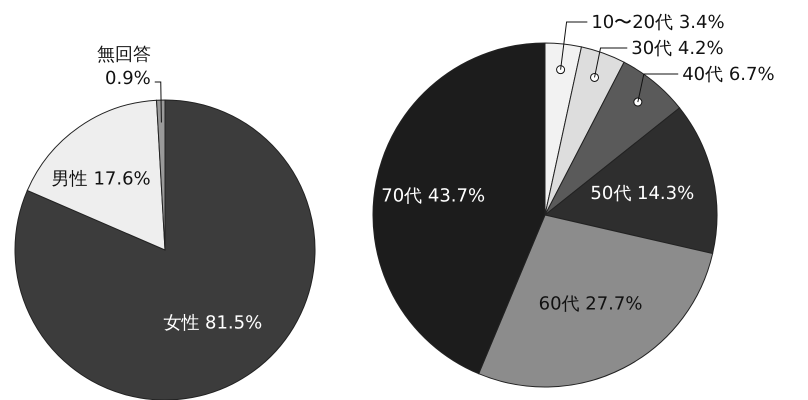  What do you see at coordinates (728, 74) in the screenshot?
I see `slice-label: 40代 6.7%` at bounding box center [728, 74].